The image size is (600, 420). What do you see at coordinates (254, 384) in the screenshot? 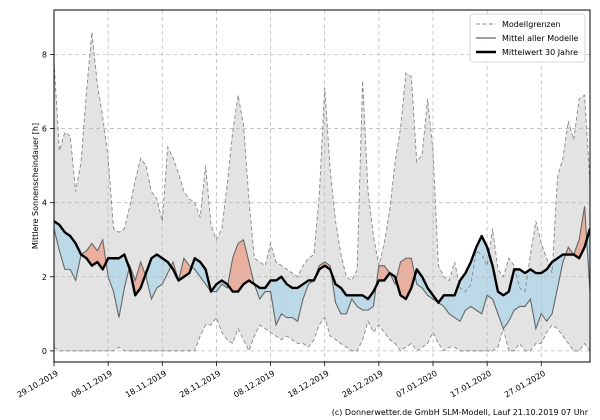
I see `x-tick-label: 08.12.2019` at bounding box center [254, 384].